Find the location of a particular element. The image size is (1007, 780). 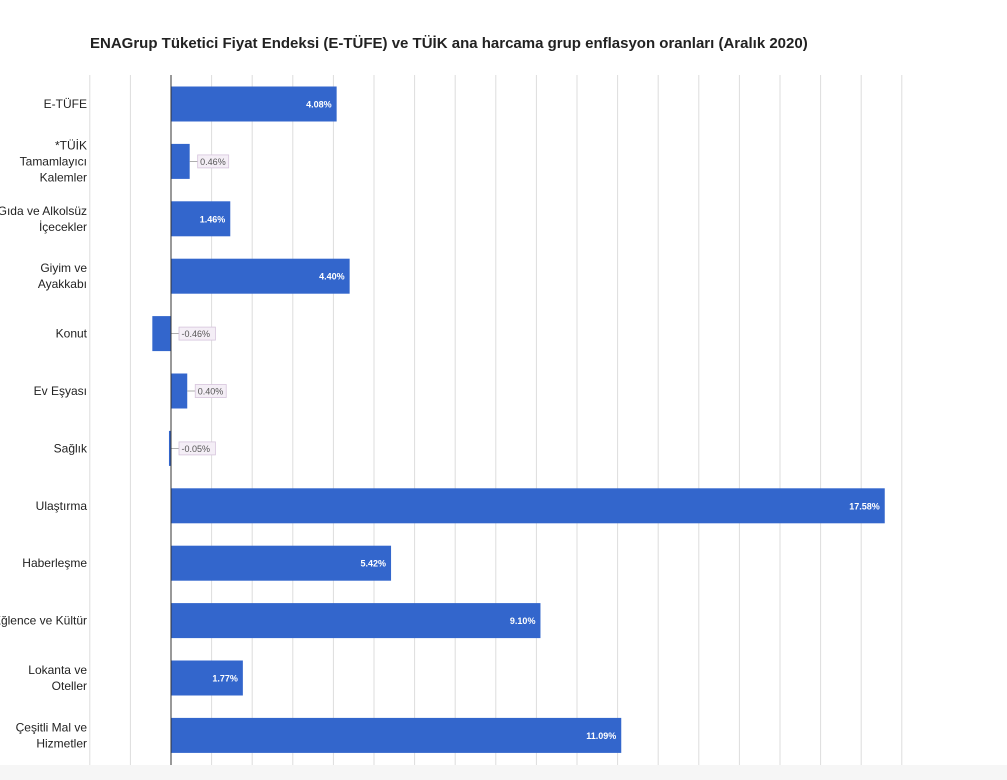

data-label: -0.46% is located at coordinates (196, 334).